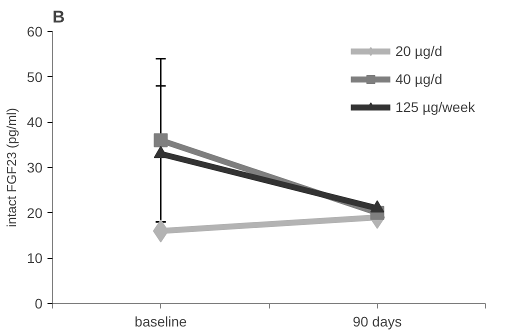 The width and height of the screenshot is (515, 332). Describe the element at coordinates (38, 304) in the screenshot. I see `y-tick-label: 0` at that location.